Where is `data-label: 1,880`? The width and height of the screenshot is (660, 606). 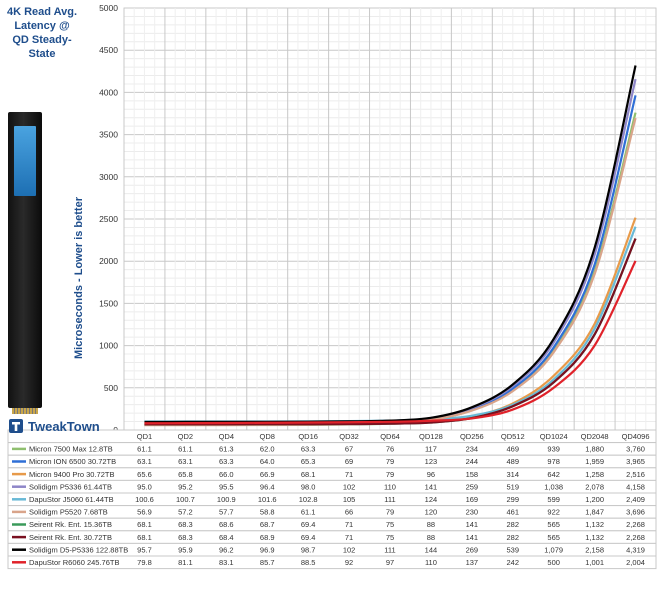 data-label: 1,880 is located at coordinates (594, 449).